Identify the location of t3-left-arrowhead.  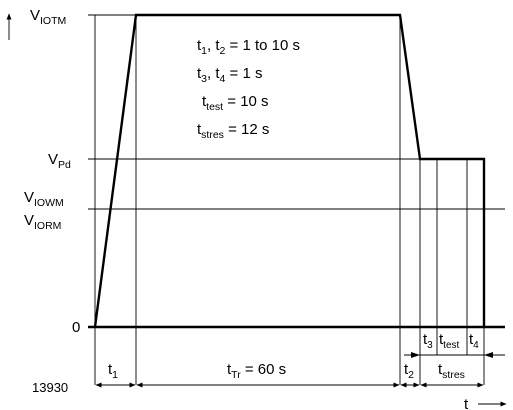
(415, 355).